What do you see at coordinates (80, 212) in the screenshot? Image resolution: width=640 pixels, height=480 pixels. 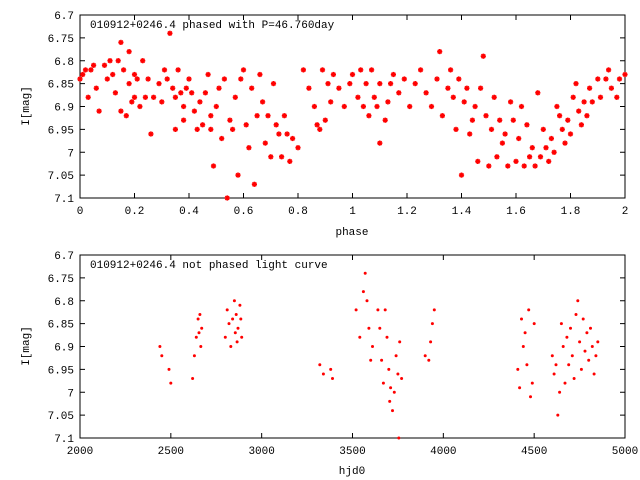 I see `x-tick-label: 0` at bounding box center [80, 212].